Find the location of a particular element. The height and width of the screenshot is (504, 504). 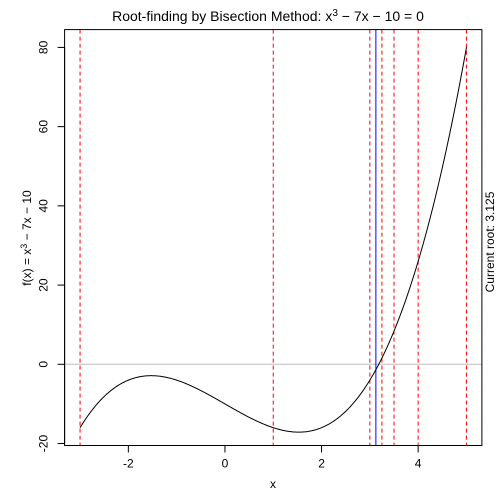

y-axis-label-suffix: − 7x − 10 is located at coordinates (27, 217).